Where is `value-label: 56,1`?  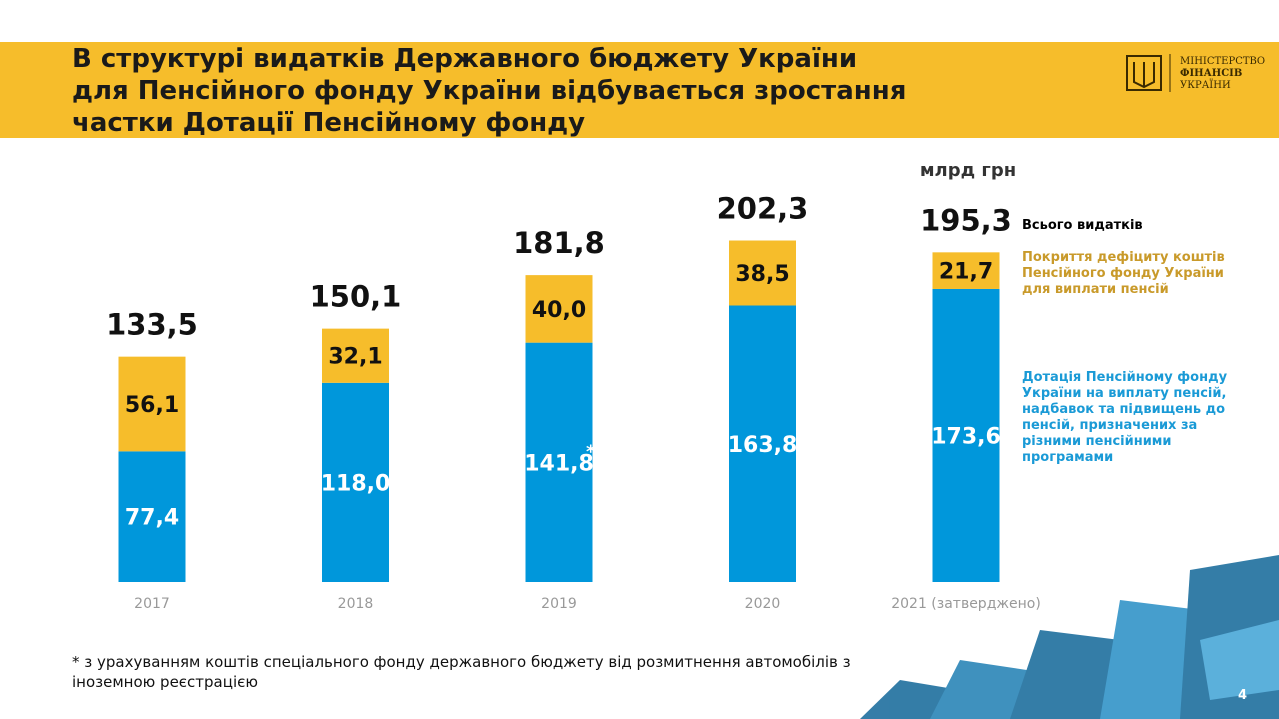
value-label: 56,1 is located at coordinates (152, 405).